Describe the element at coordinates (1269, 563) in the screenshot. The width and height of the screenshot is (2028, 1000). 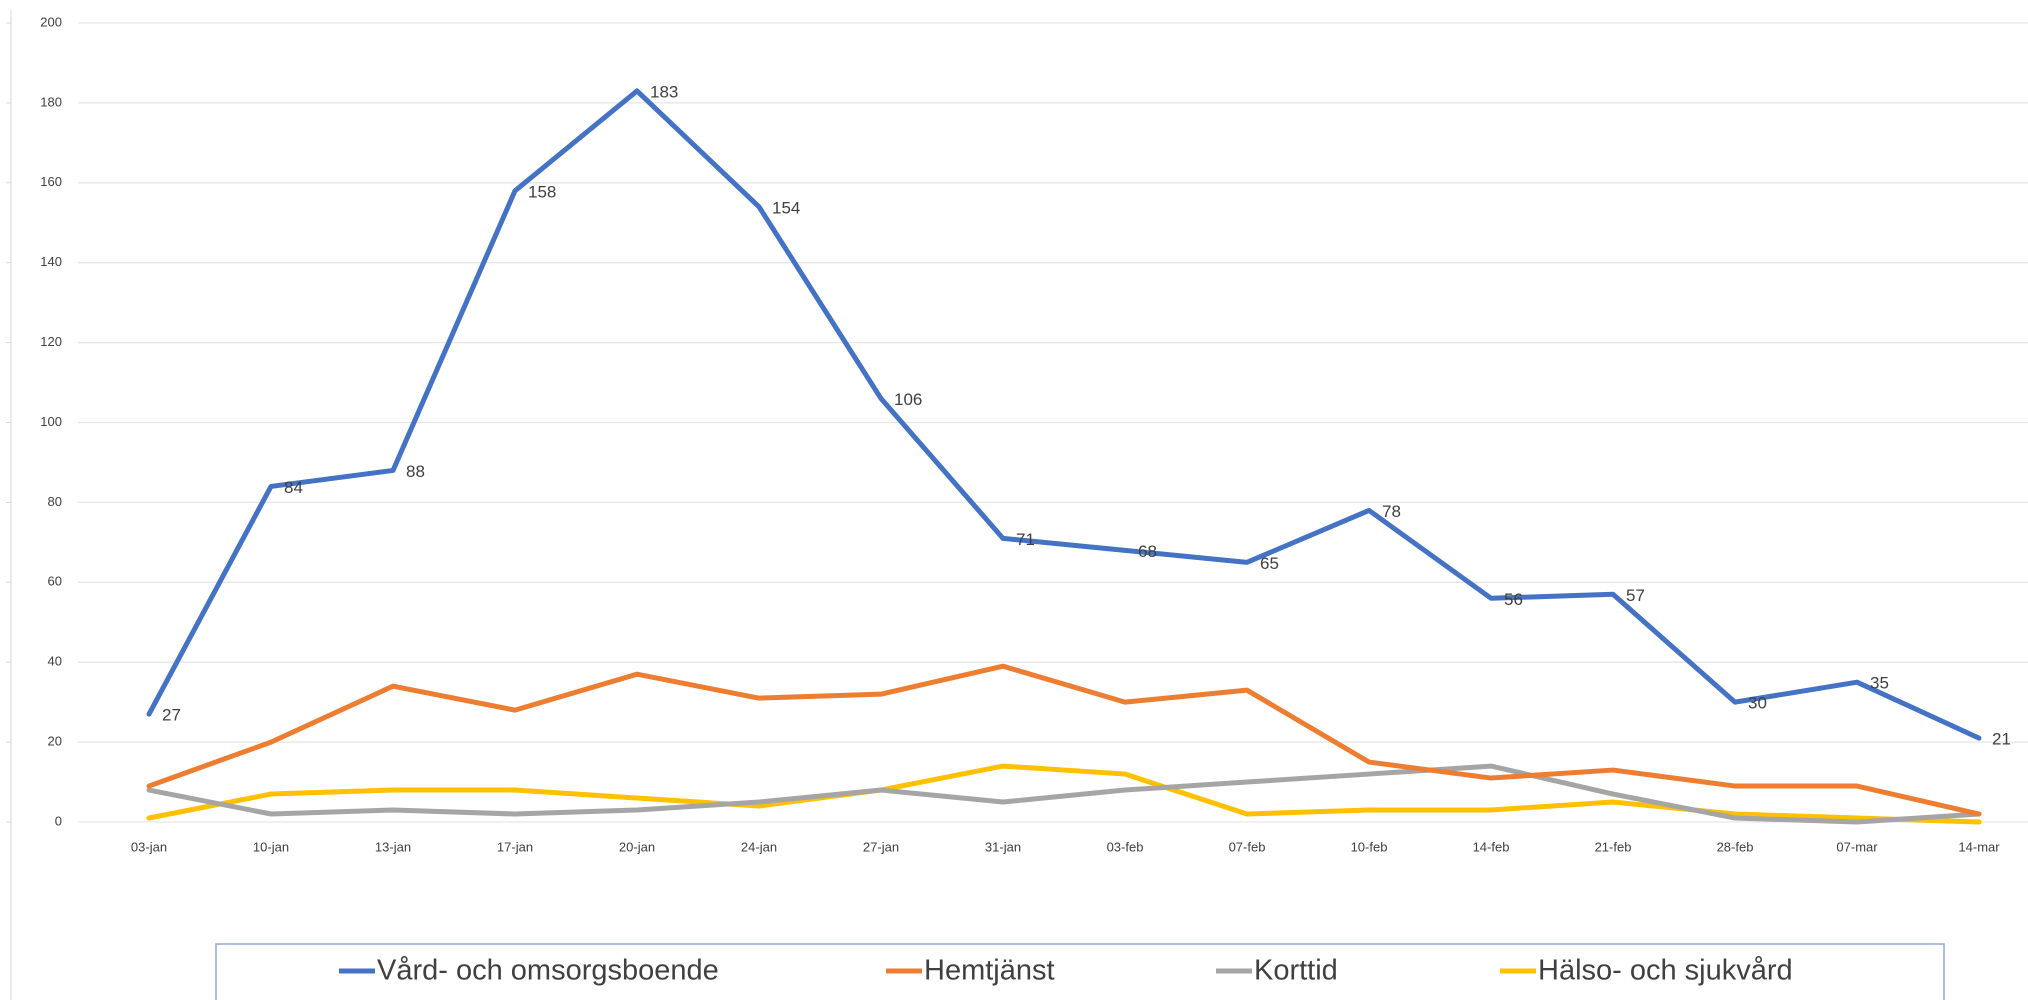
I see `data-label: 65` at that location.